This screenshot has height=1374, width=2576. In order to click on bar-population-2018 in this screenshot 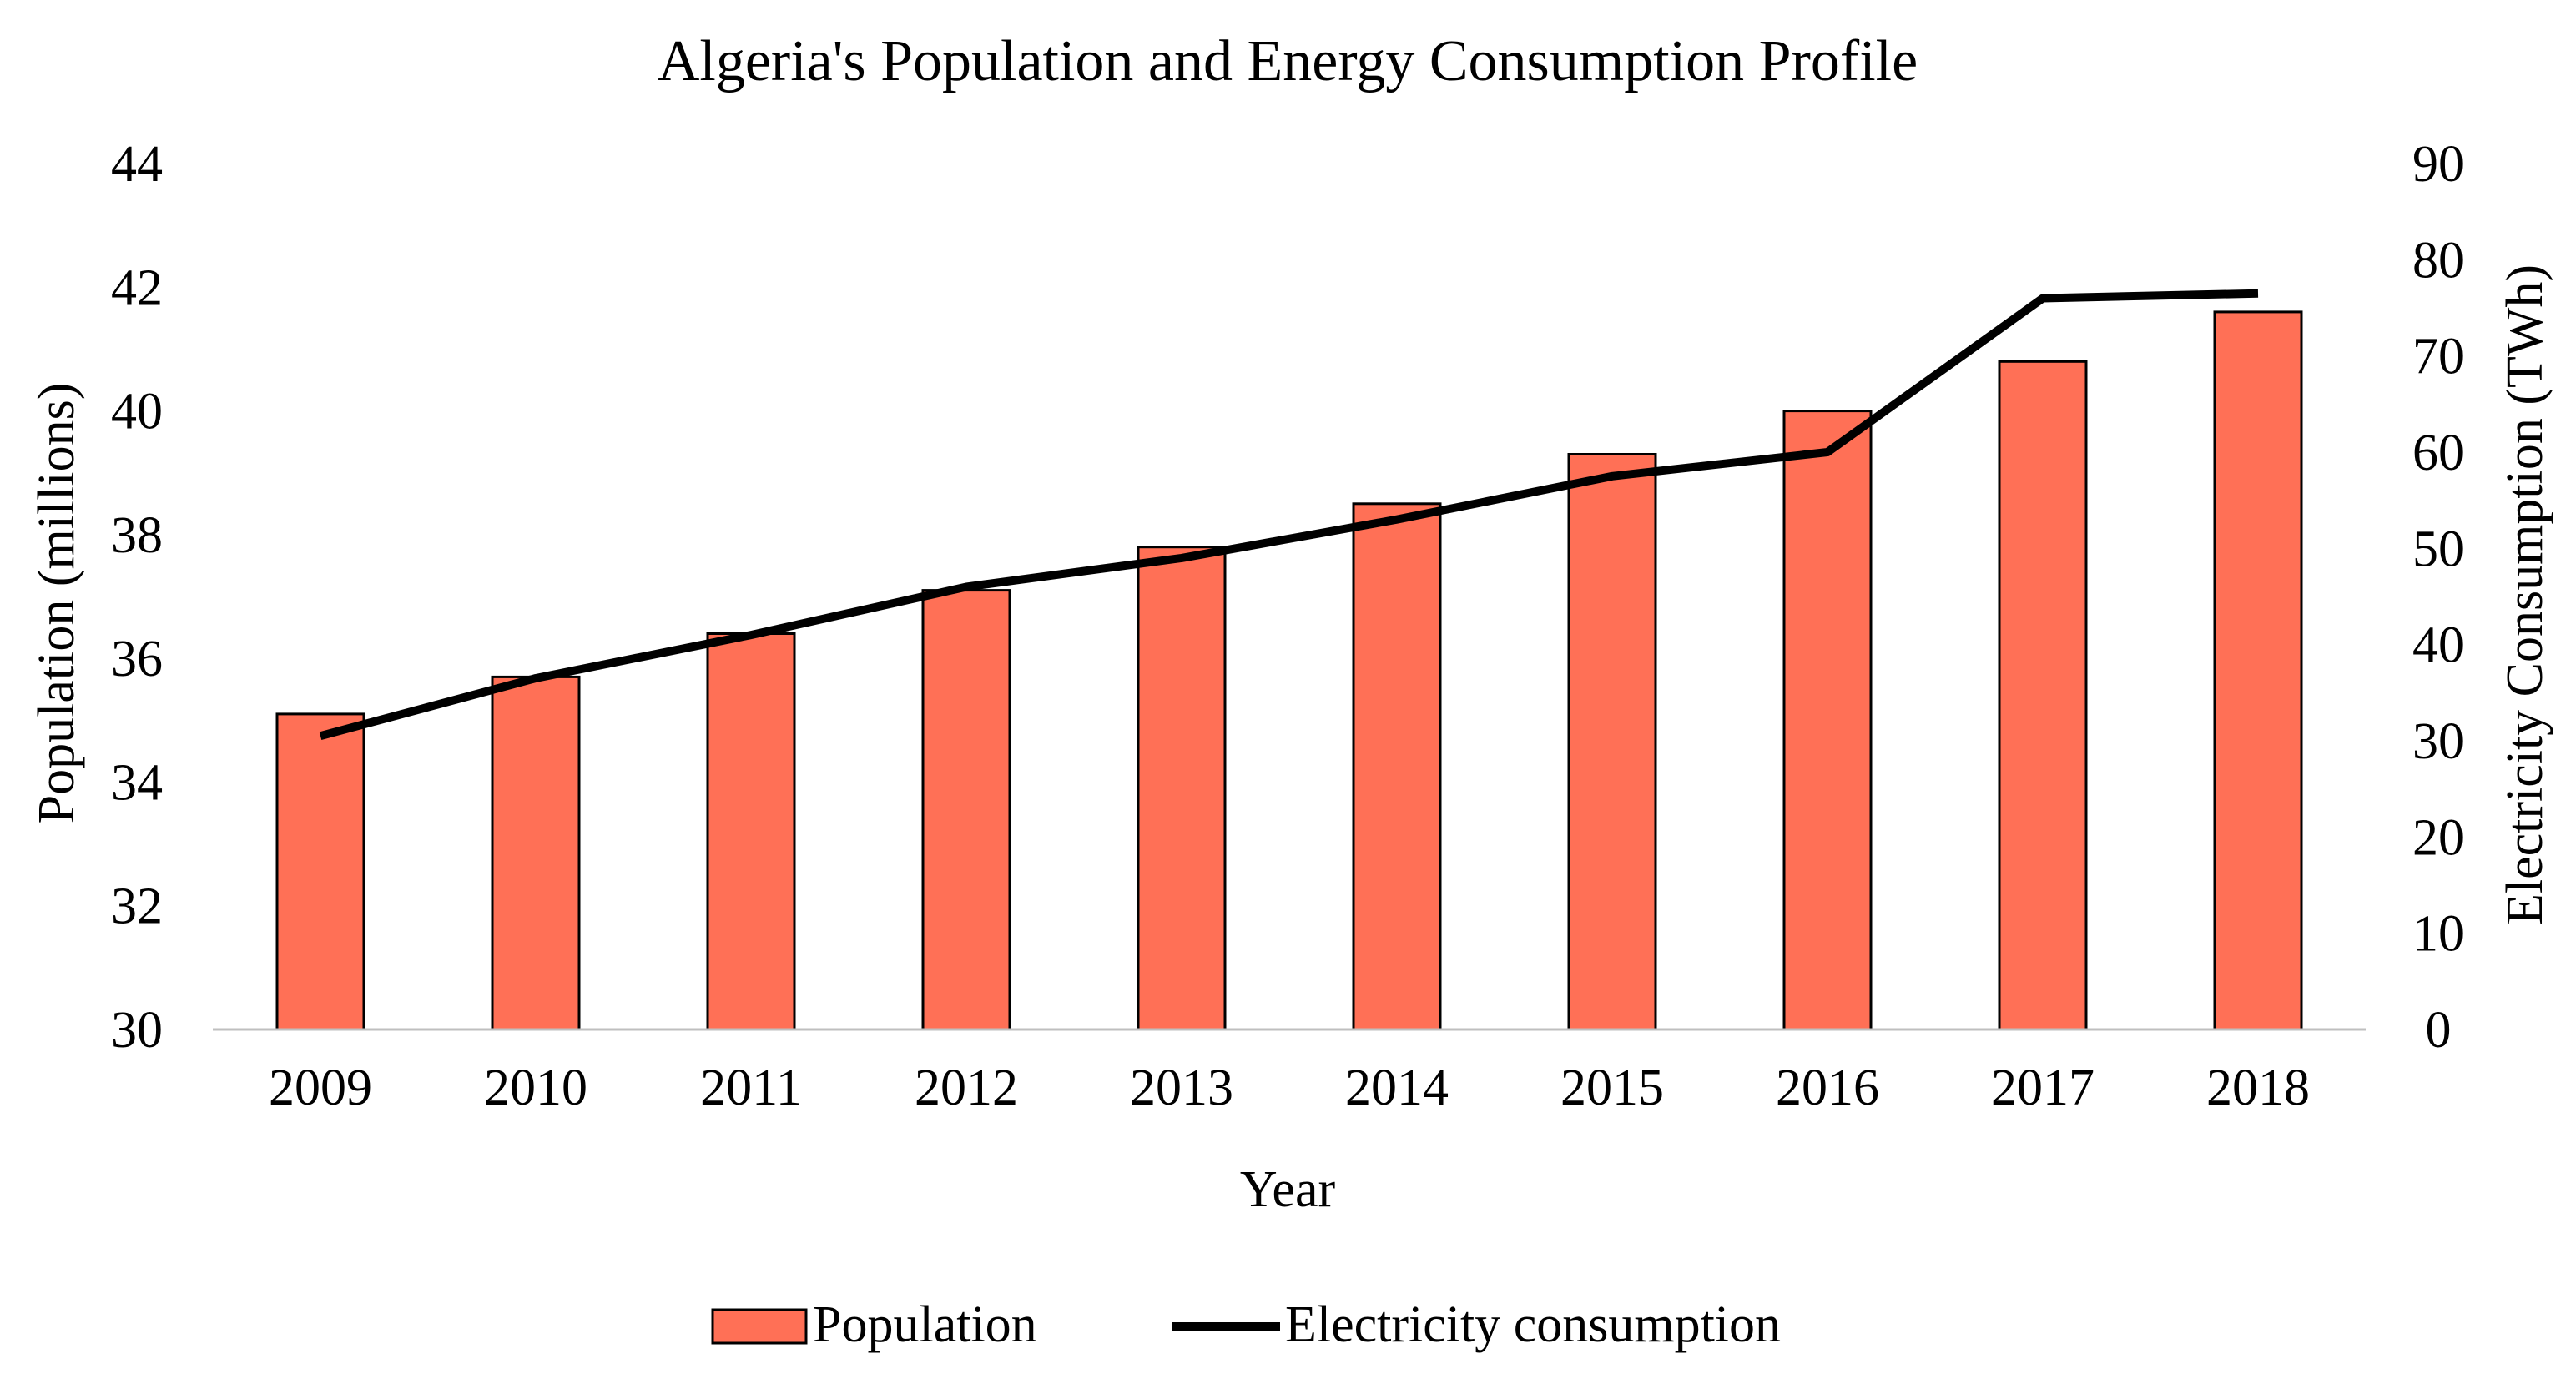, I will do `click(2258, 670)`.